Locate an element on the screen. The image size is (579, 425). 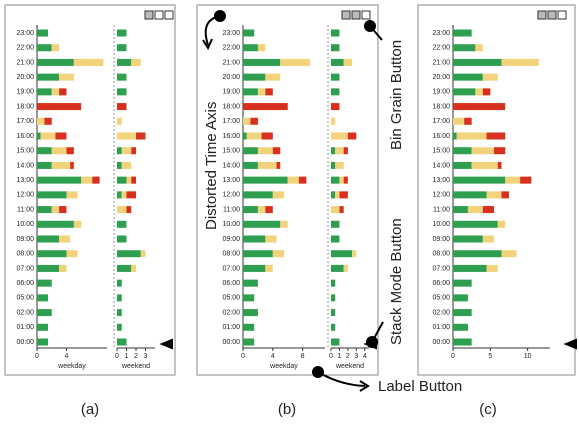
y-tick-label: 20:00 is located at coordinates (441, 77).